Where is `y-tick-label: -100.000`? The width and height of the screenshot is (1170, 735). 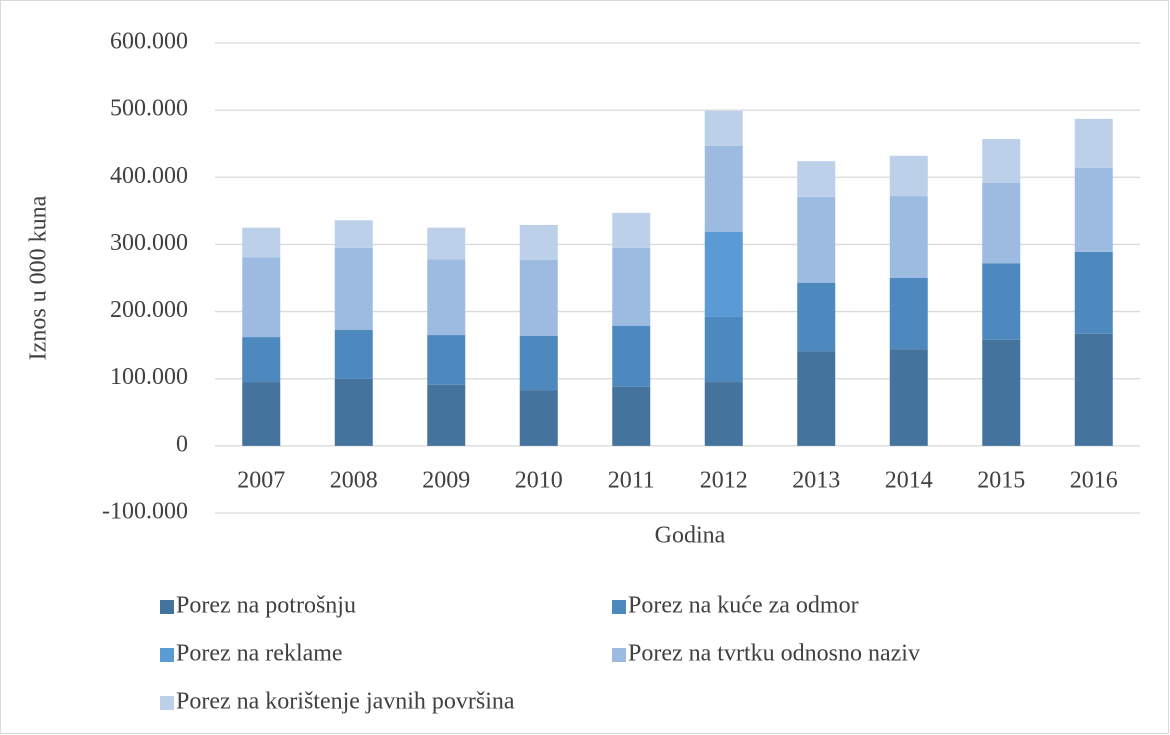 y-tick-label: -100.000 is located at coordinates (145, 512).